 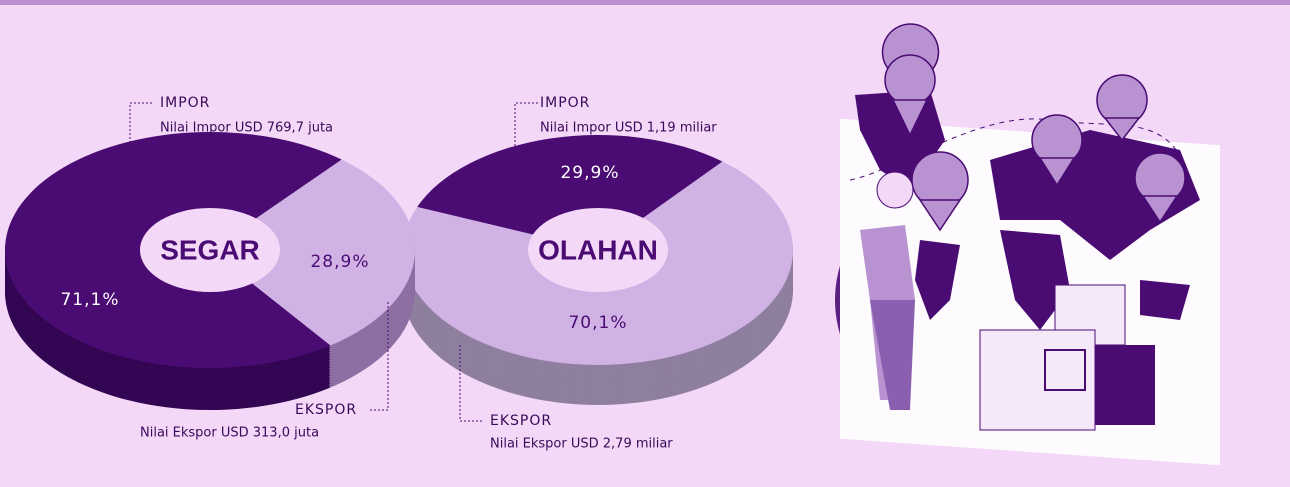 I want to click on center-label: OLAHAN, so click(x=598, y=249).